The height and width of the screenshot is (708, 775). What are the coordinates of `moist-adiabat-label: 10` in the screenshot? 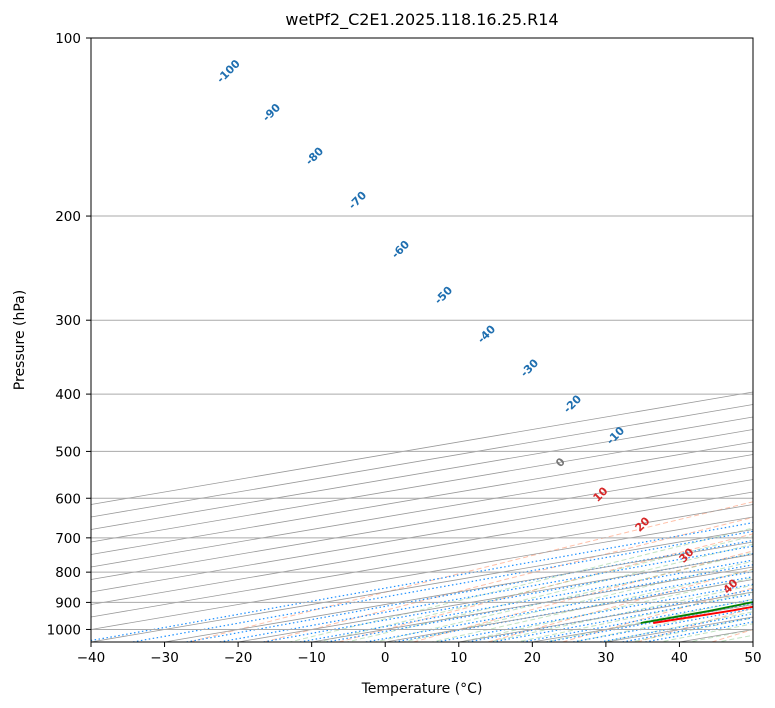 It's located at (601, 494).